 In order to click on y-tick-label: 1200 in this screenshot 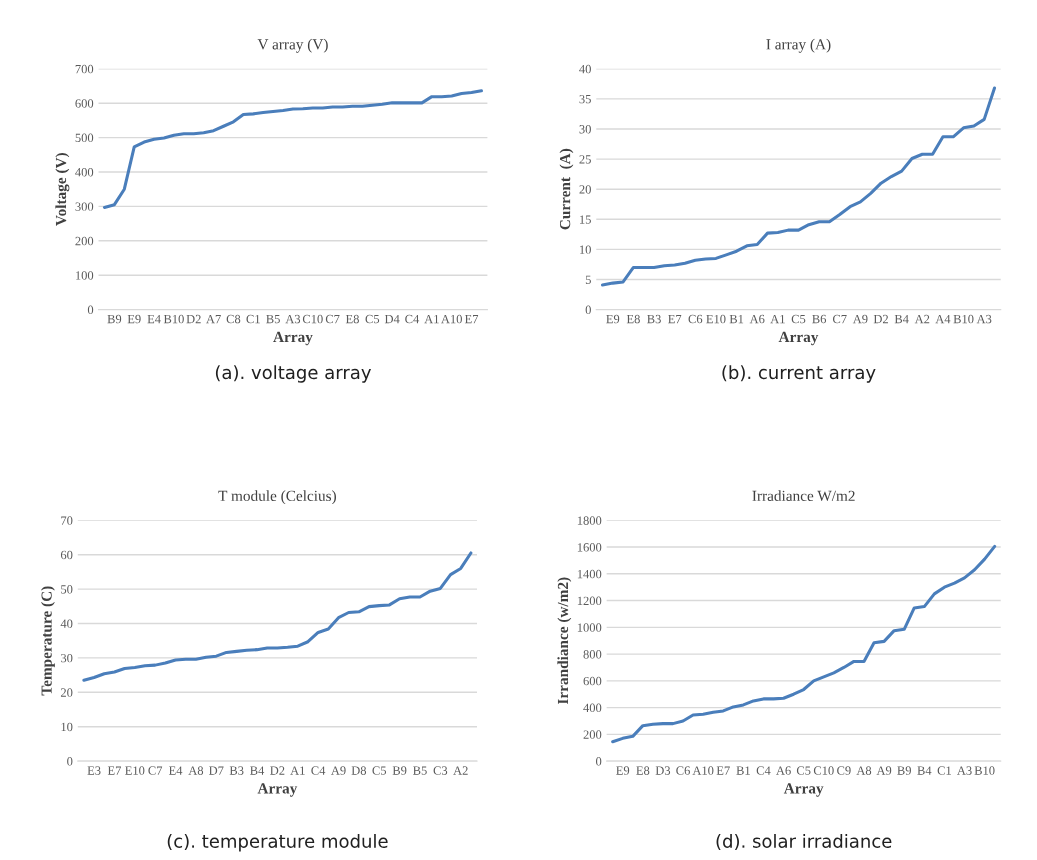, I will do `click(589, 601)`.